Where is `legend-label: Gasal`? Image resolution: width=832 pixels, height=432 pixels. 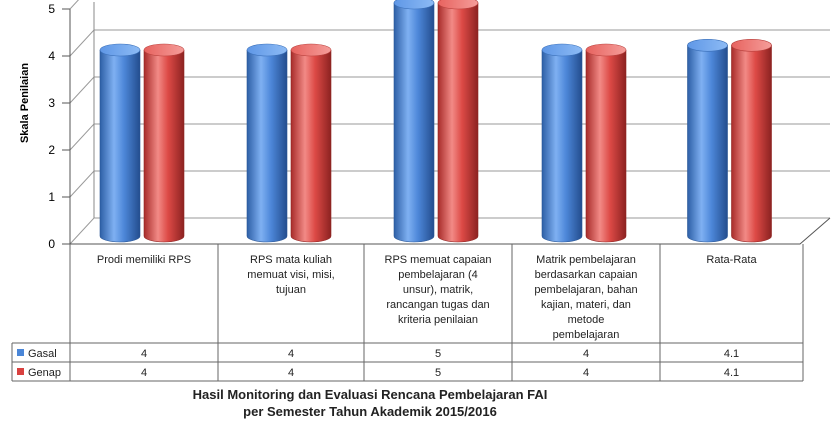 legend-label: Gasal is located at coordinates (42, 354).